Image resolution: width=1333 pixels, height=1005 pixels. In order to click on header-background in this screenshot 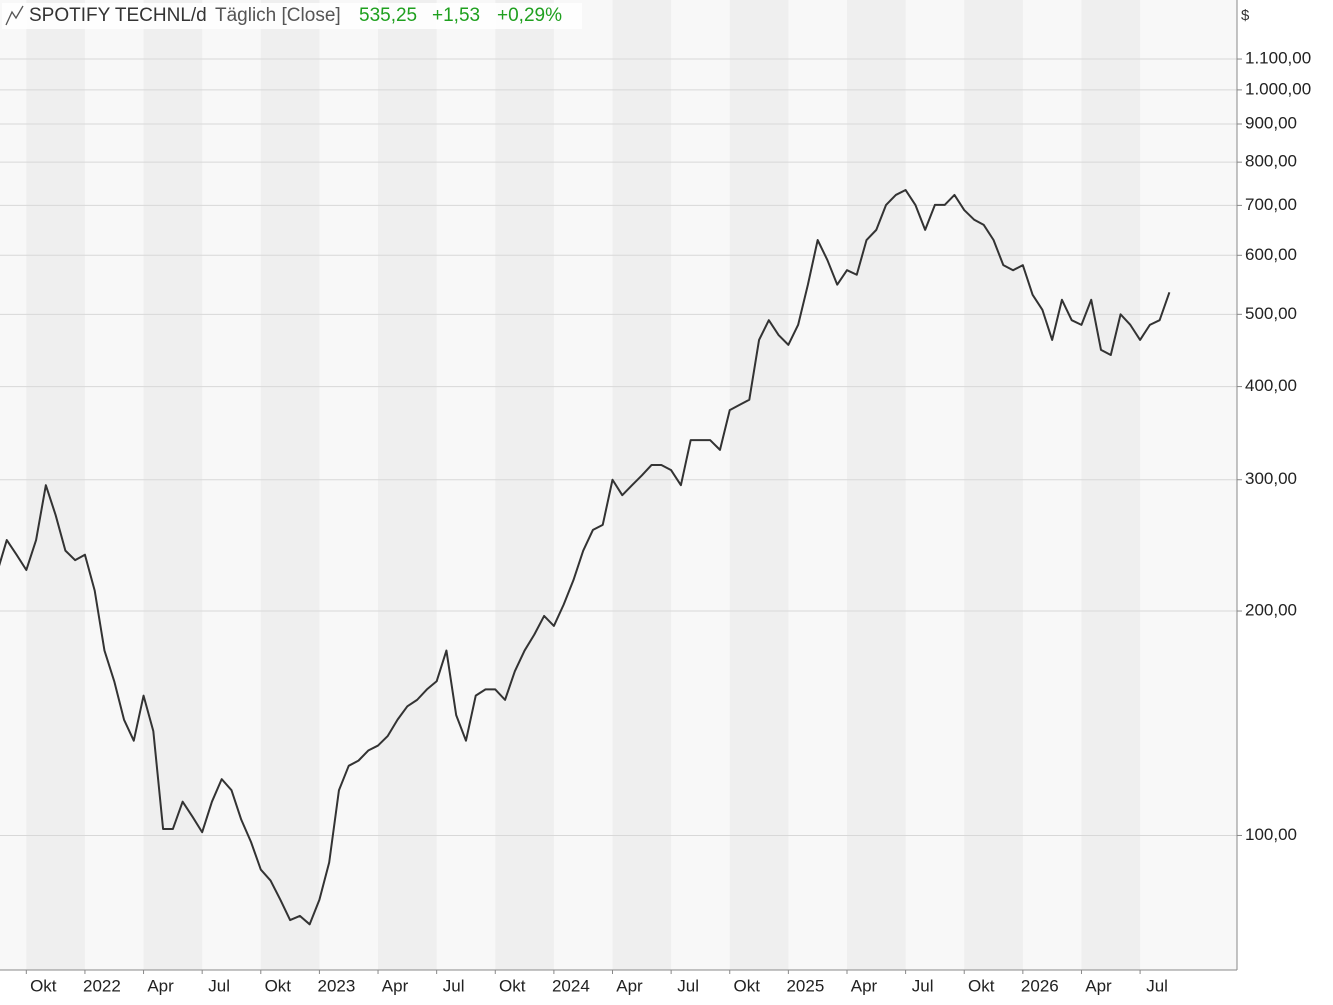, I will do `click(292, 16)`.